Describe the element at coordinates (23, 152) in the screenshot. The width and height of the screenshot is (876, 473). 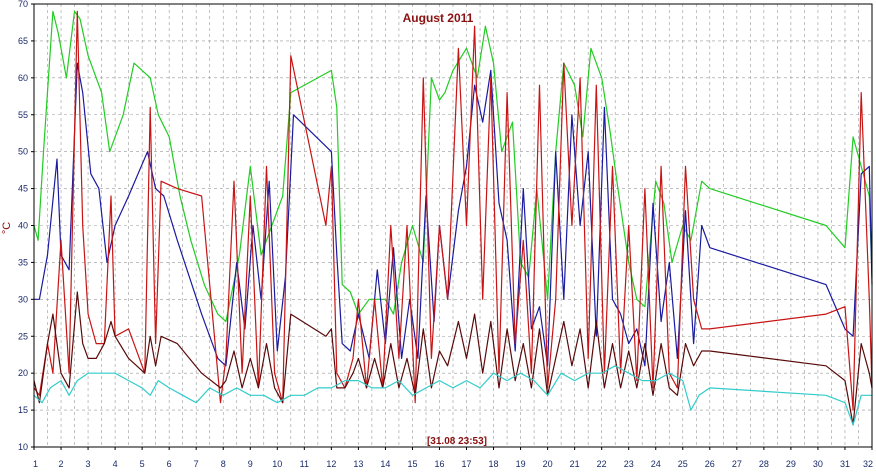
I see `y-tick-label: 50` at that location.